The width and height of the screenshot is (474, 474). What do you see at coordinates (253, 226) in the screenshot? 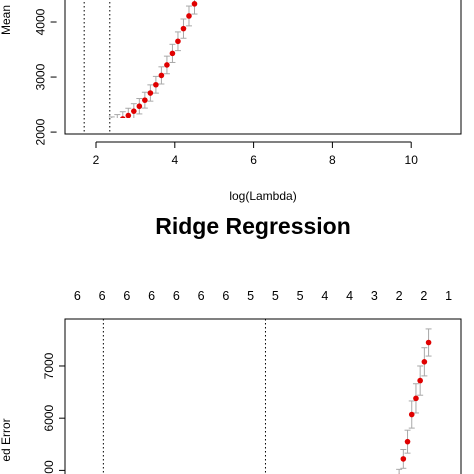
I see `chart-title: Ridge Regression` at bounding box center [253, 226].